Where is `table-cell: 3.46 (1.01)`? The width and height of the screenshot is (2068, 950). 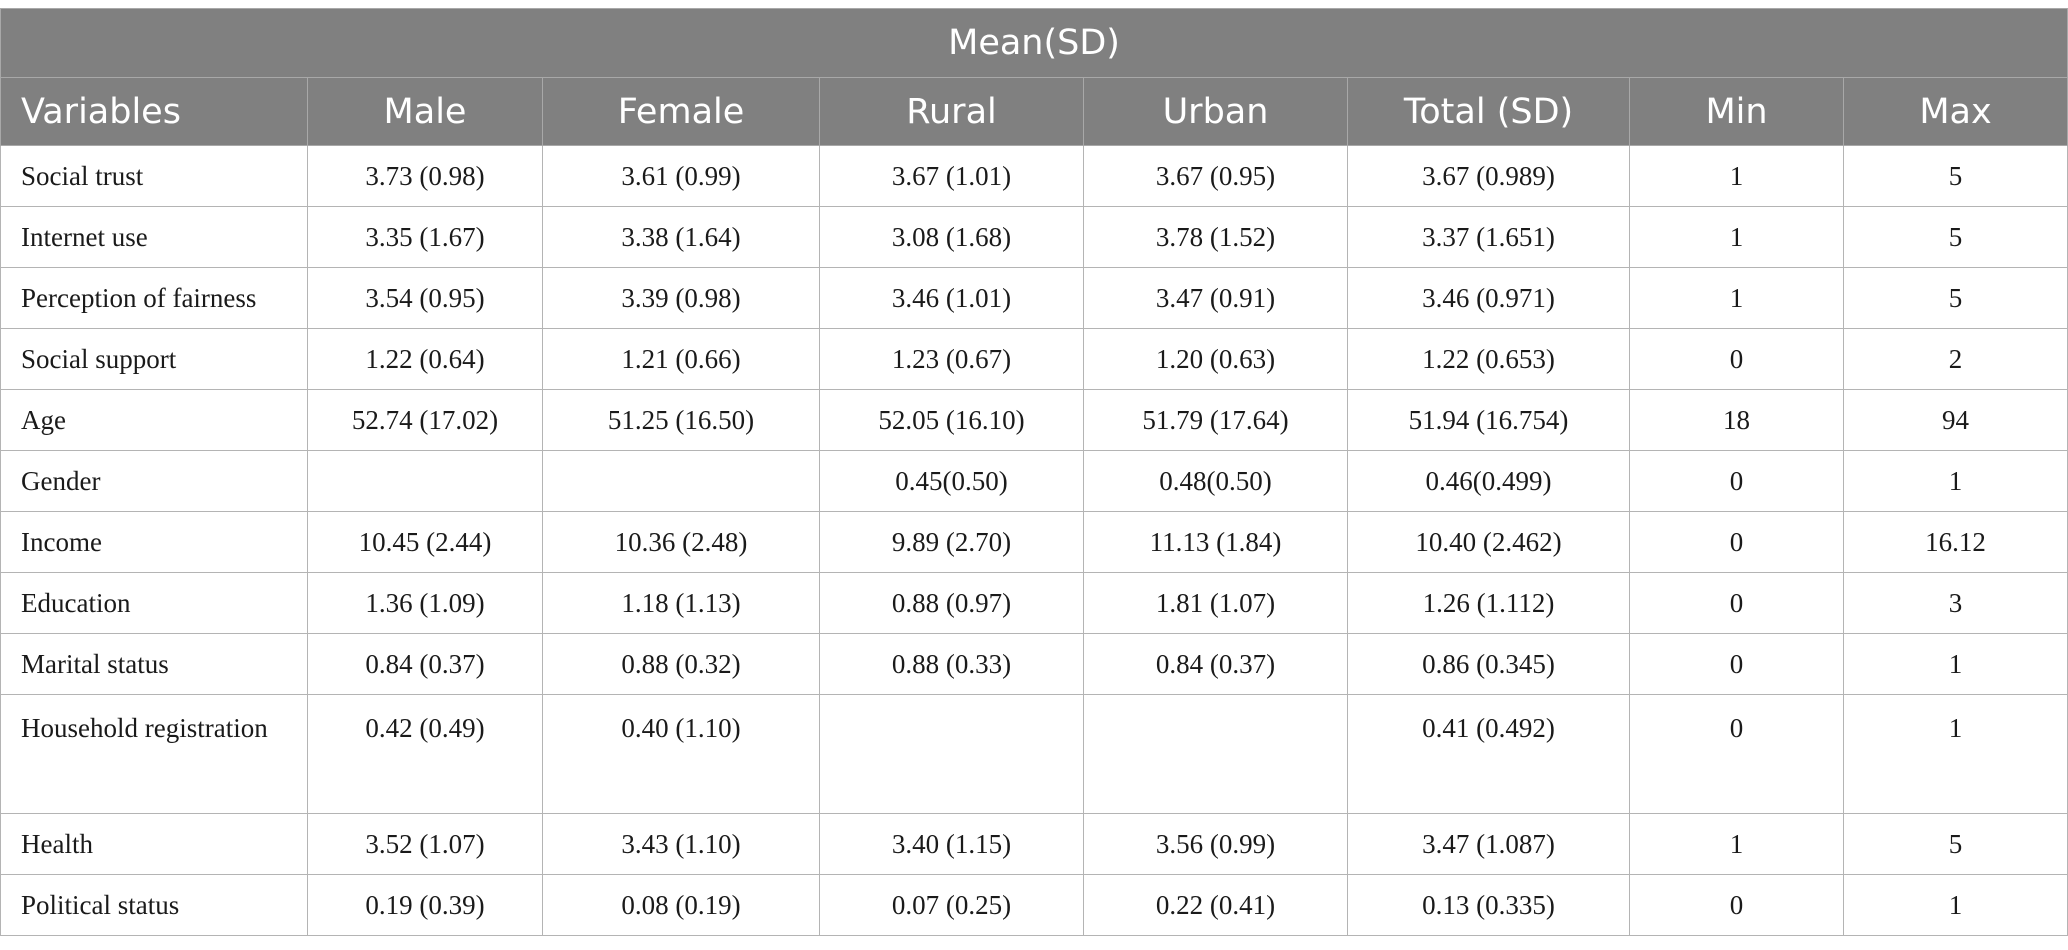
table-cell: 3.46 (1.01) is located at coordinates (951, 298).